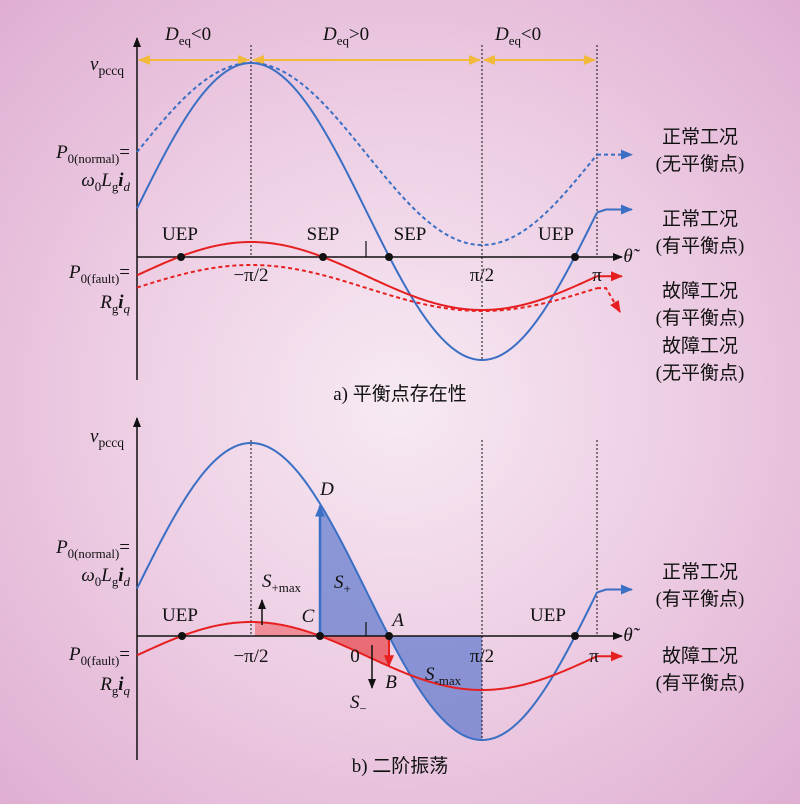 The image size is (800, 804). I want to click on area-red, so click(287, 629).